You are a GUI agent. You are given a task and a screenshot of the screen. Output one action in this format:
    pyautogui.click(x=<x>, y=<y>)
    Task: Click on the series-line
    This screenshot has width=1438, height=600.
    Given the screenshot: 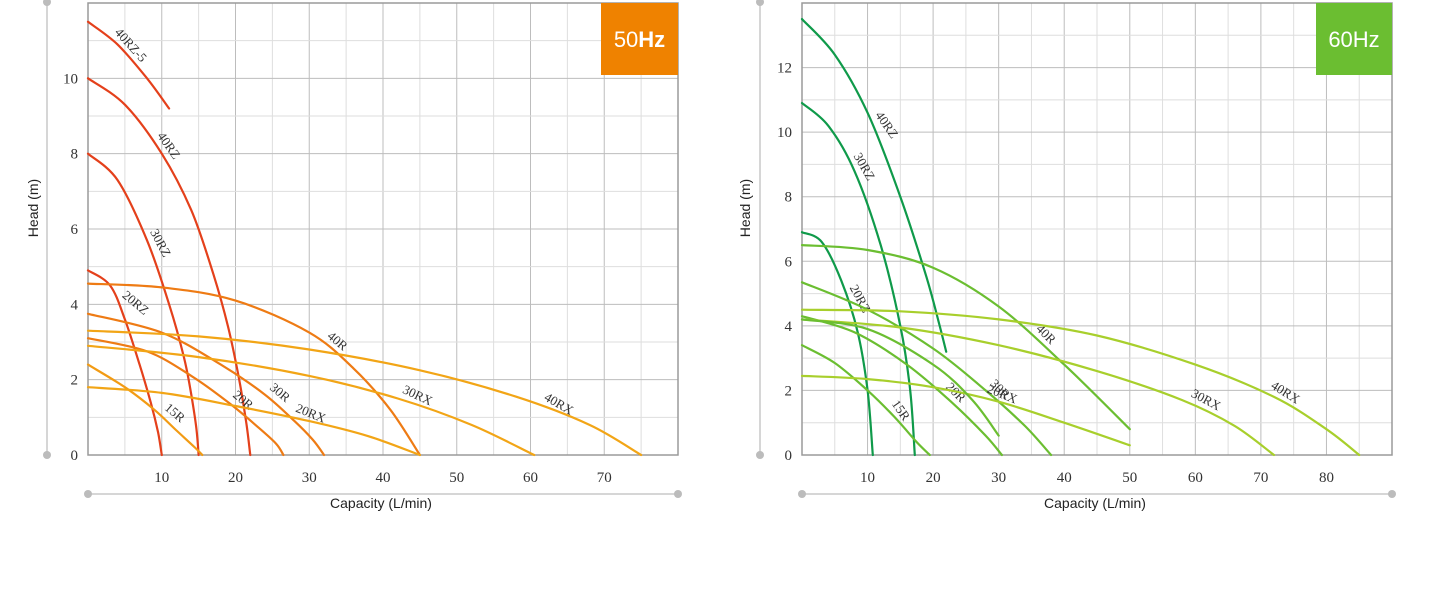 What is the action you would take?
    pyautogui.click(x=900, y=377)
    